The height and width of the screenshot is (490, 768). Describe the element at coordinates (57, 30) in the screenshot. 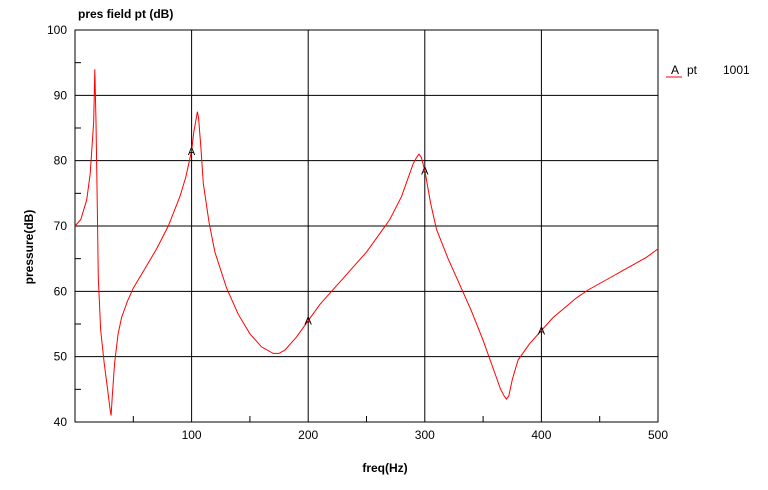

I see `y-tick-label: 100` at that location.